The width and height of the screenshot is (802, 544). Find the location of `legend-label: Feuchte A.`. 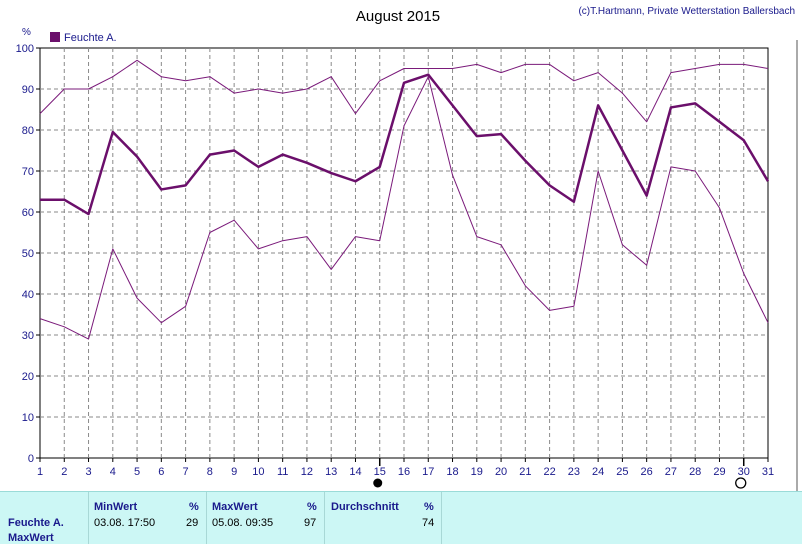

legend-label: Feuchte A. is located at coordinates (90, 38).